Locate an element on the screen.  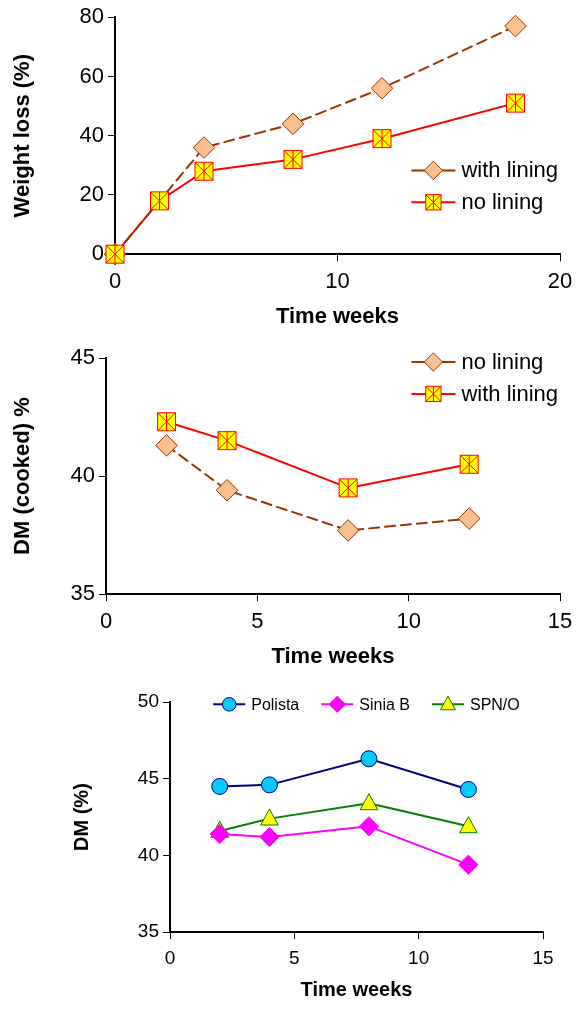
y-axis-title: DM (%) is located at coordinates (80, 817).